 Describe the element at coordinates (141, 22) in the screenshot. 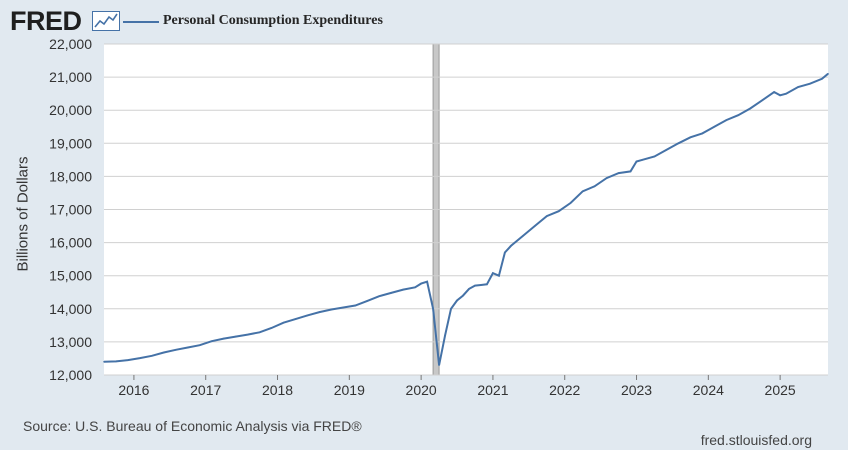

I see `legend-swatch` at that location.